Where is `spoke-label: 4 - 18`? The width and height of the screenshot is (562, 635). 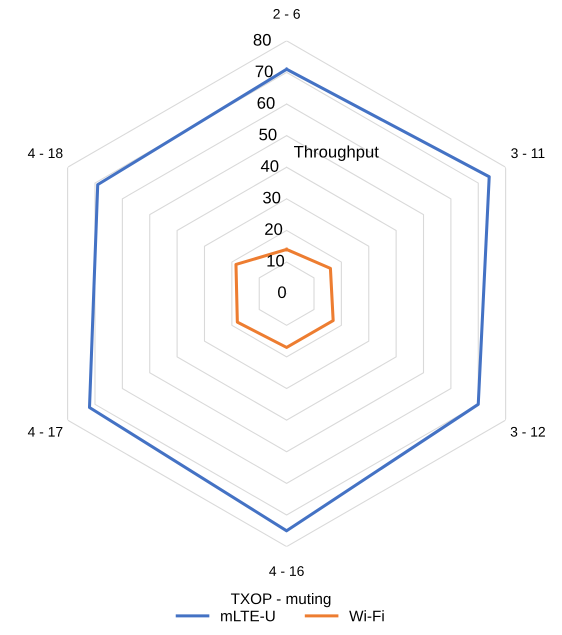 spoke-label: 4 - 18 is located at coordinates (45, 153).